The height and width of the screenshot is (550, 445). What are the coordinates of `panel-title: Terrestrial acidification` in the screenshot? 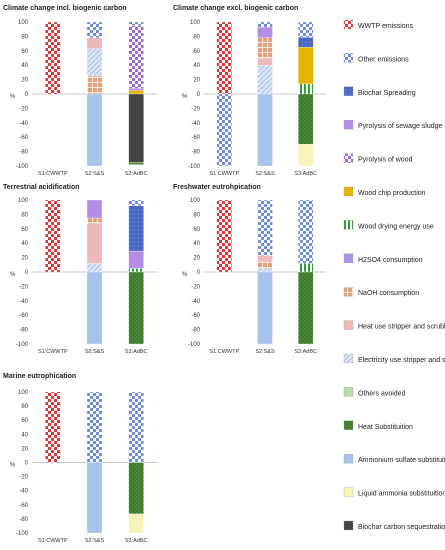 It's located at (41, 187).